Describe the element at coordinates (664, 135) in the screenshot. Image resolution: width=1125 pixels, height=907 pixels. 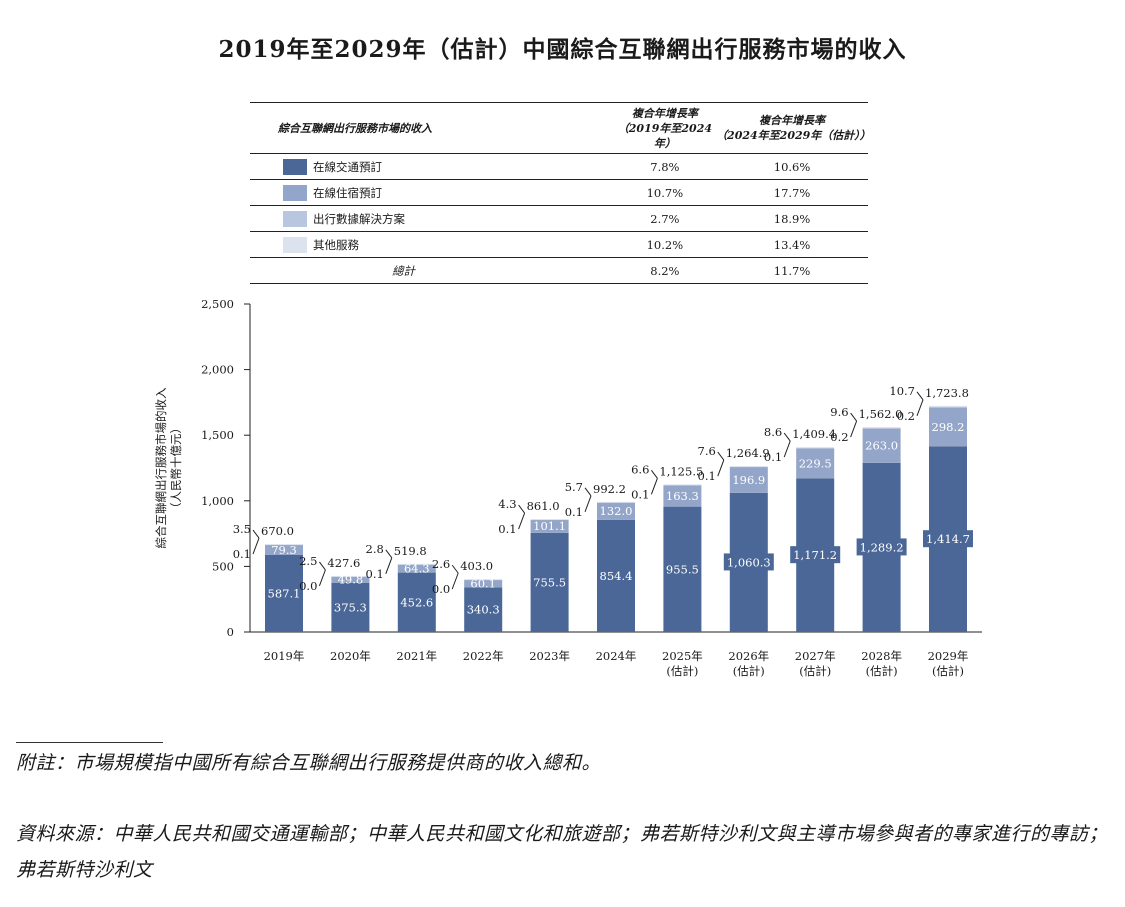
I see `header-cagr1-line2: （2019年至2024年）` at that location.